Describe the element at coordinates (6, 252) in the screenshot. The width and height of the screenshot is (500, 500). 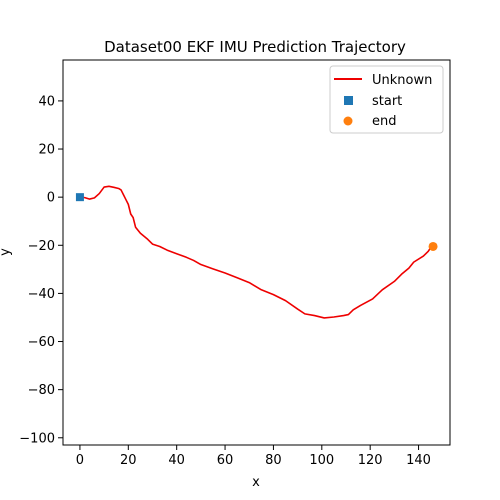
I see `y-axis-label: y` at that location.